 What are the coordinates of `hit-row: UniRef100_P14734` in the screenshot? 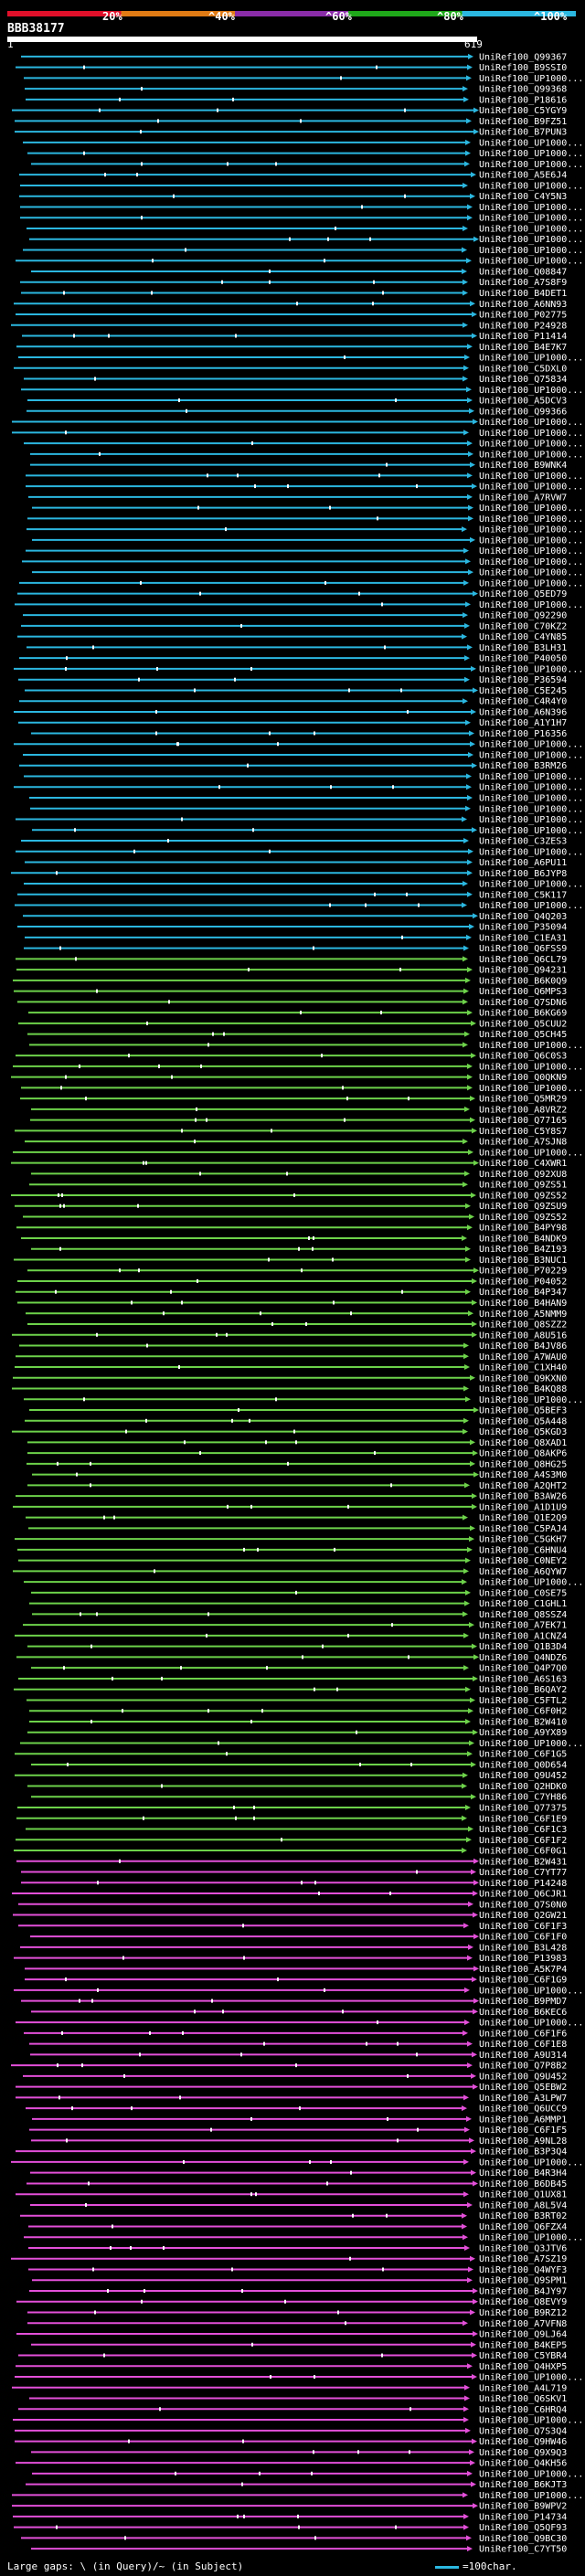 It's located at (290, 2517).